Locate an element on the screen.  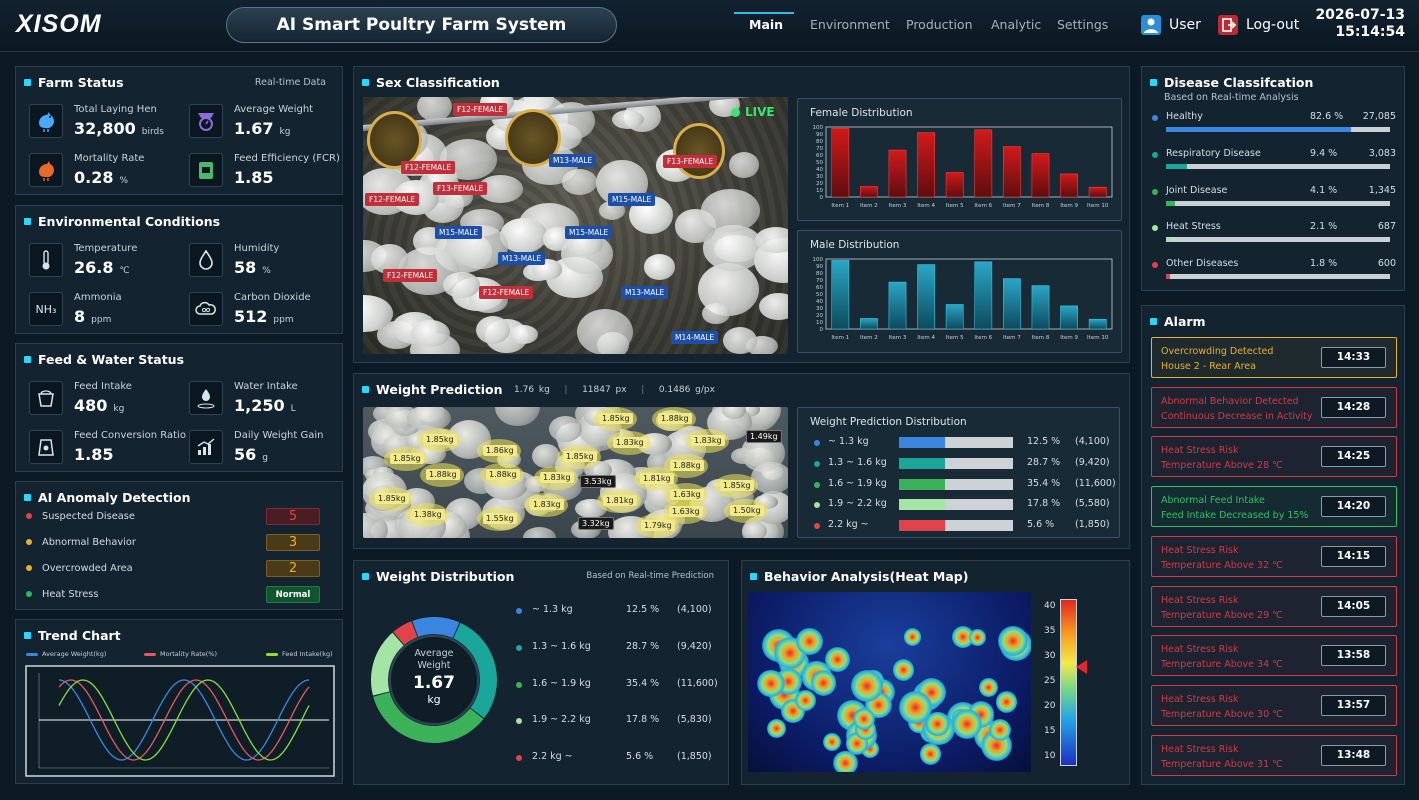
progress-bar is located at coordinates (1278, 277).